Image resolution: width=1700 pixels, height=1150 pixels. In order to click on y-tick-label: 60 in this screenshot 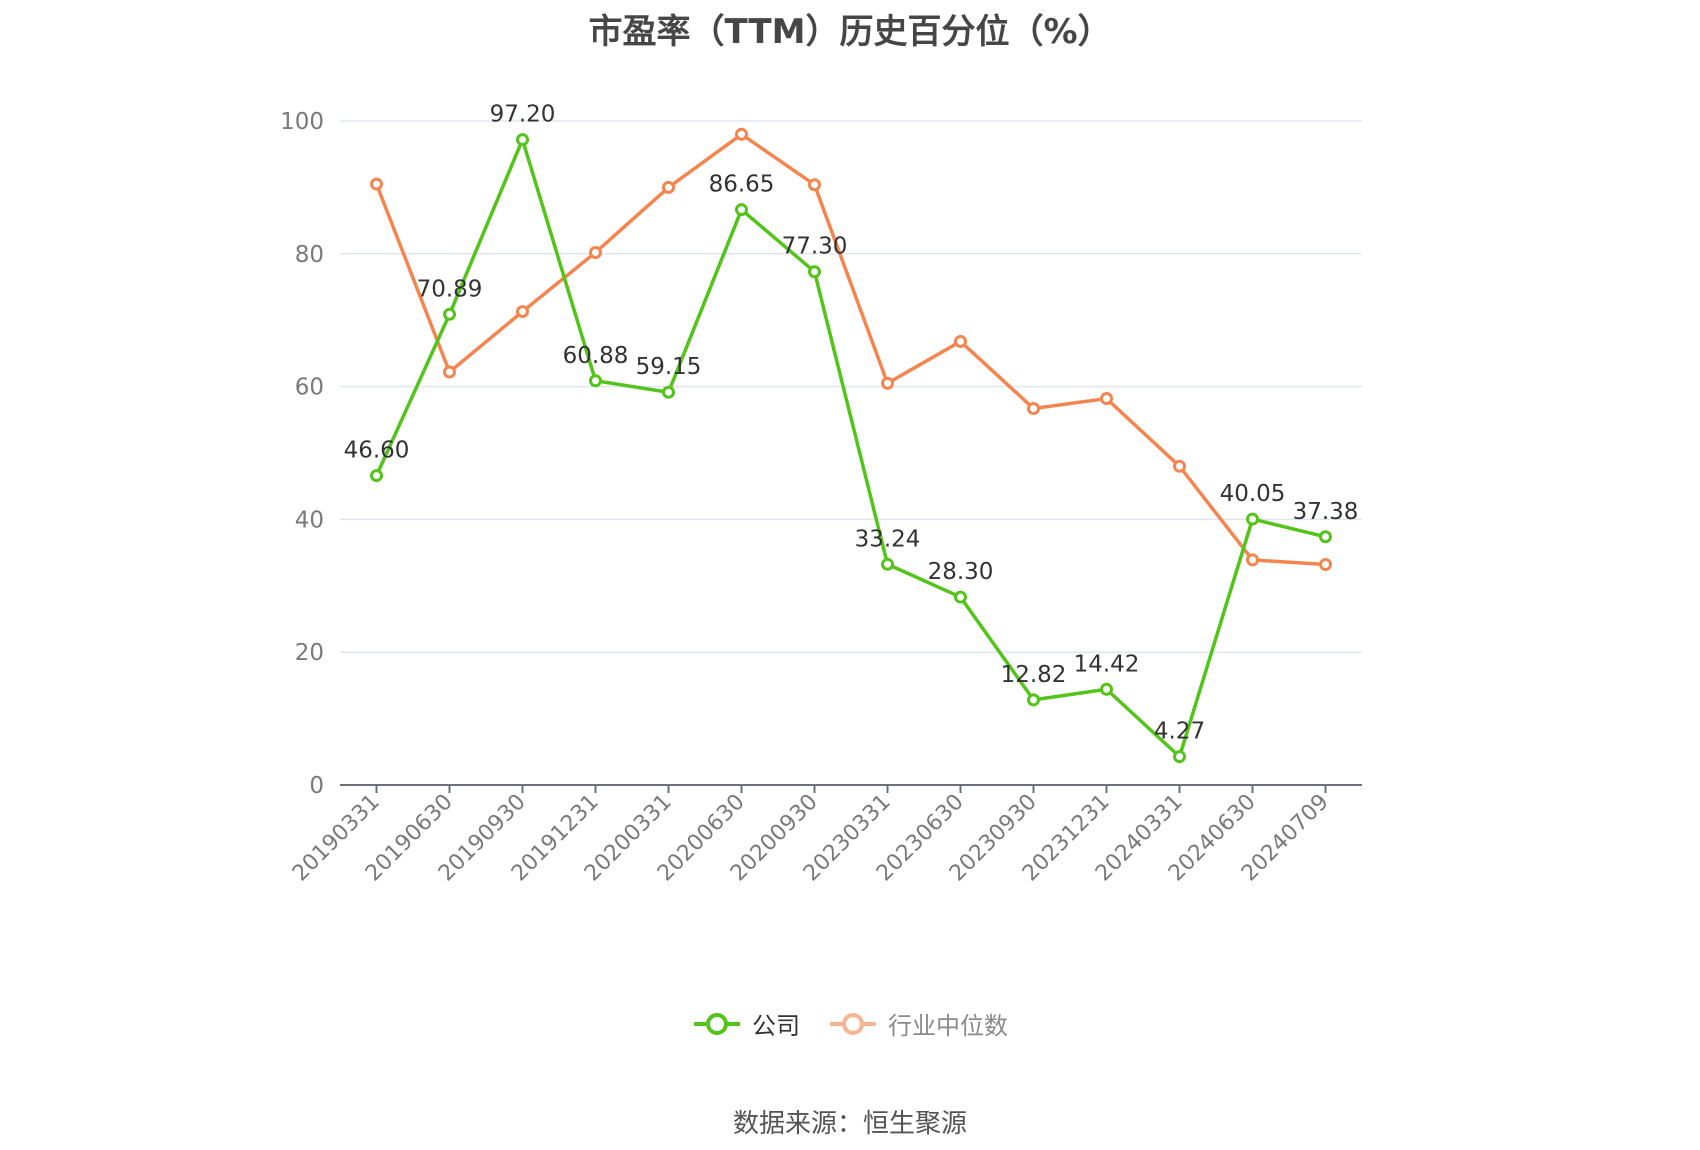, I will do `click(309, 388)`.